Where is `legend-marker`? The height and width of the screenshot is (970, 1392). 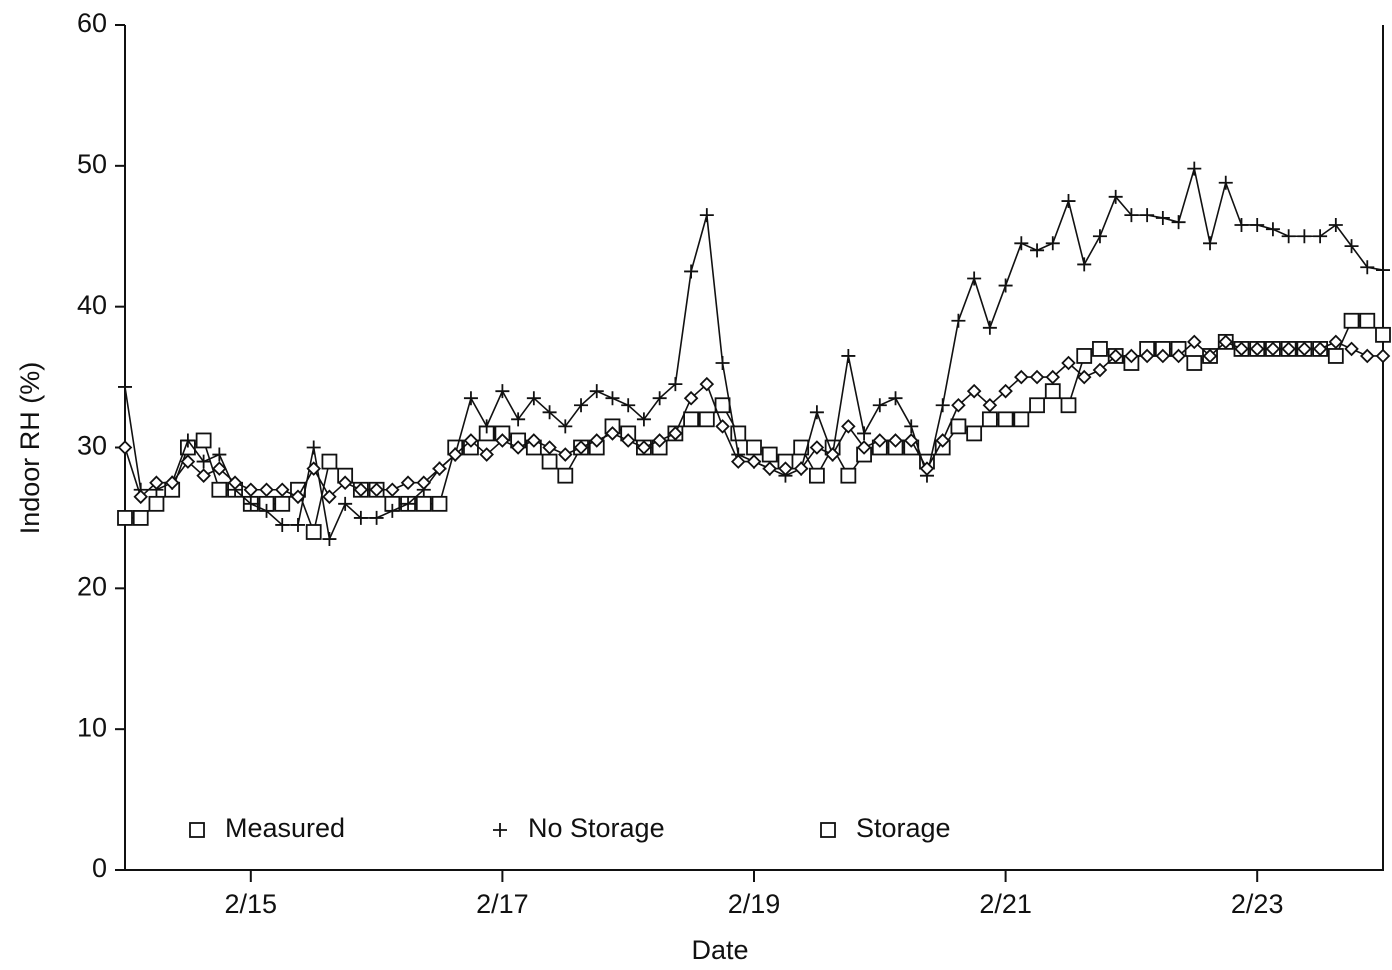
legend-marker is located at coordinates (500, 830).